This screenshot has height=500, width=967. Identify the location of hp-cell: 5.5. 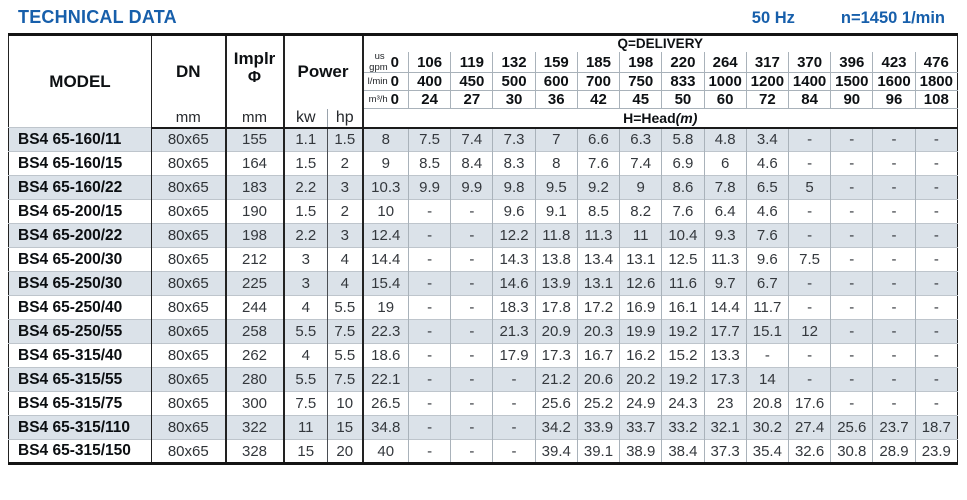
(345, 355).